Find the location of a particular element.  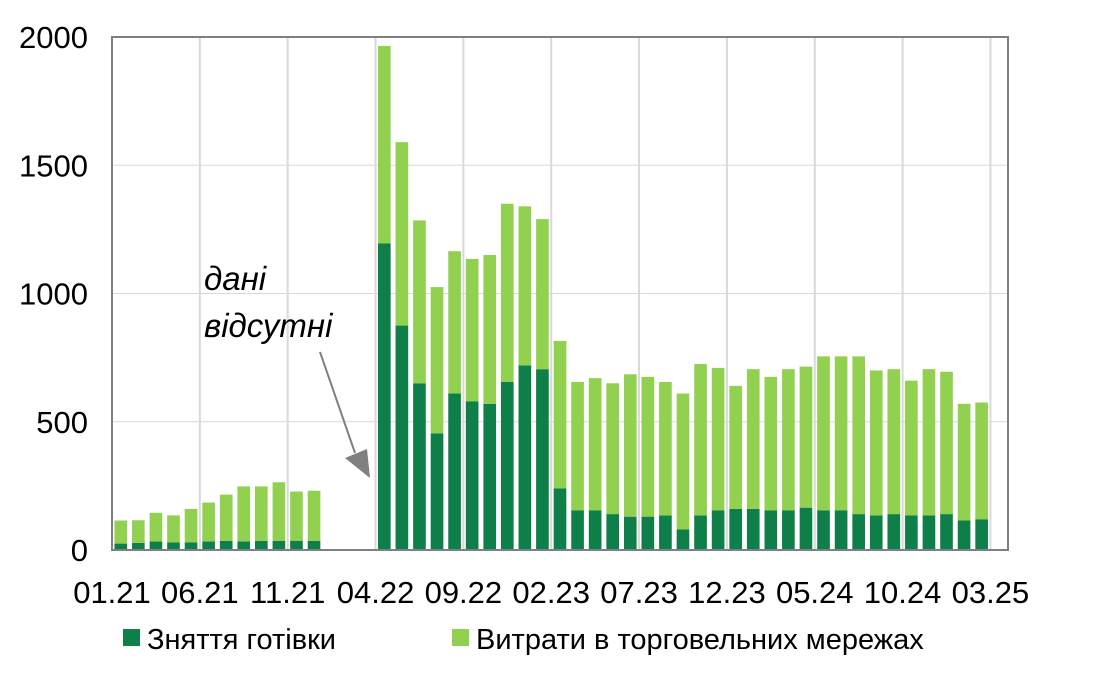

y-tick-label: 1500 is located at coordinates (53, 165).